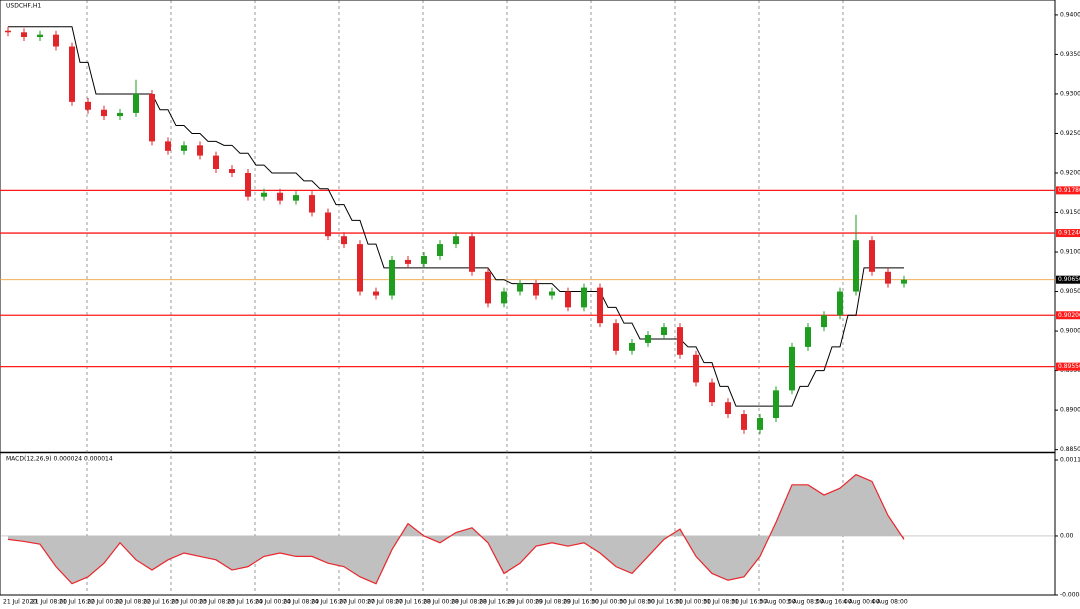  I want to click on x-tick-label: 31 Jul 08:00, so click(721, 602).